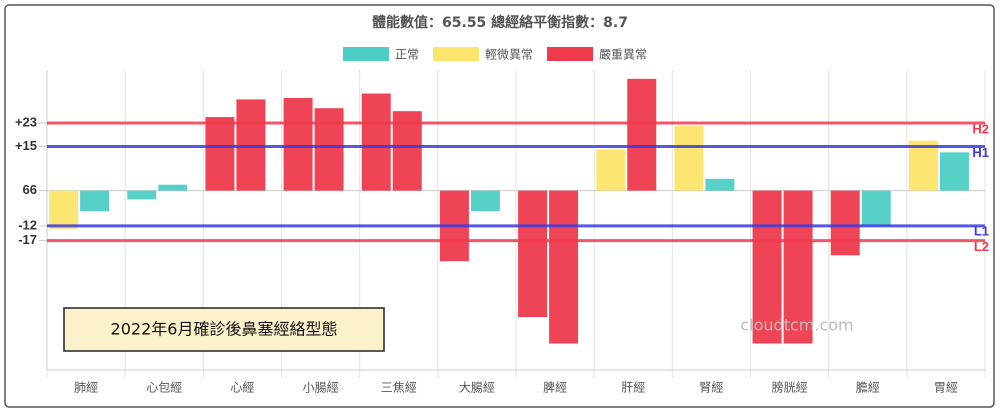 This screenshot has height=413, width=1000. I want to click on x-tick-label: 肺經, so click(86, 388).